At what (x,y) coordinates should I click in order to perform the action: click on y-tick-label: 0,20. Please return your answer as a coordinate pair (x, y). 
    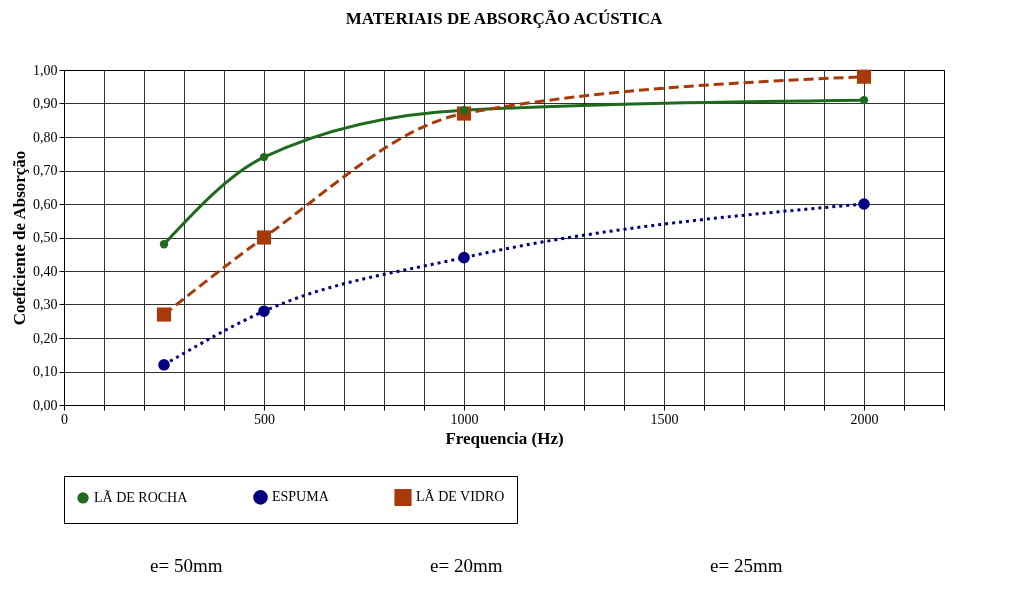
    Looking at the image, I should click on (45, 338).